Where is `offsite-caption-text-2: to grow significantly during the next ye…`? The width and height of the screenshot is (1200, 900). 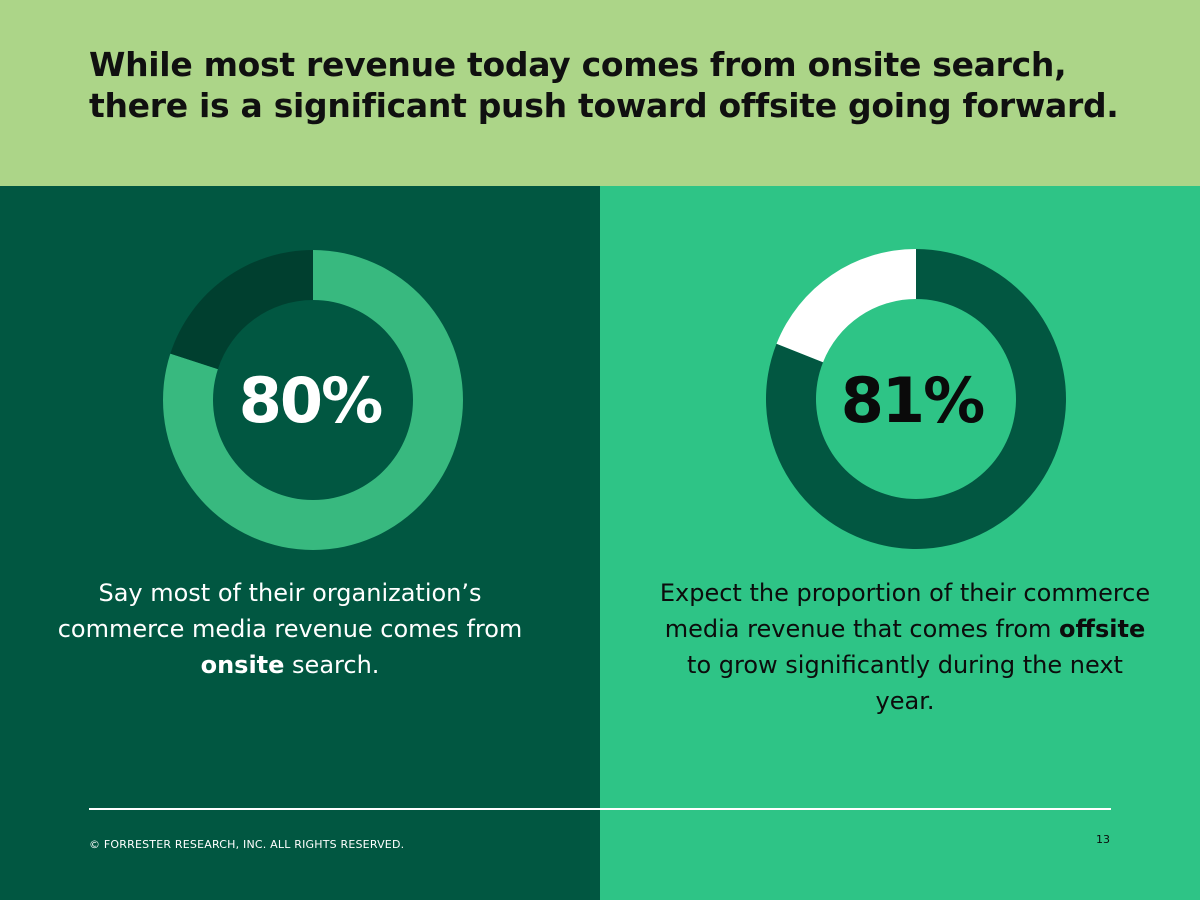
offsite-caption-text-2: to grow significantly during the next ye… is located at coordinates (905, 683).